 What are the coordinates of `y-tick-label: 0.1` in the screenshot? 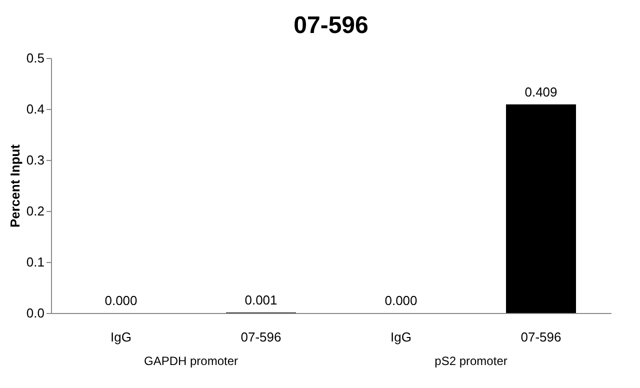 It's located at (35, 262).